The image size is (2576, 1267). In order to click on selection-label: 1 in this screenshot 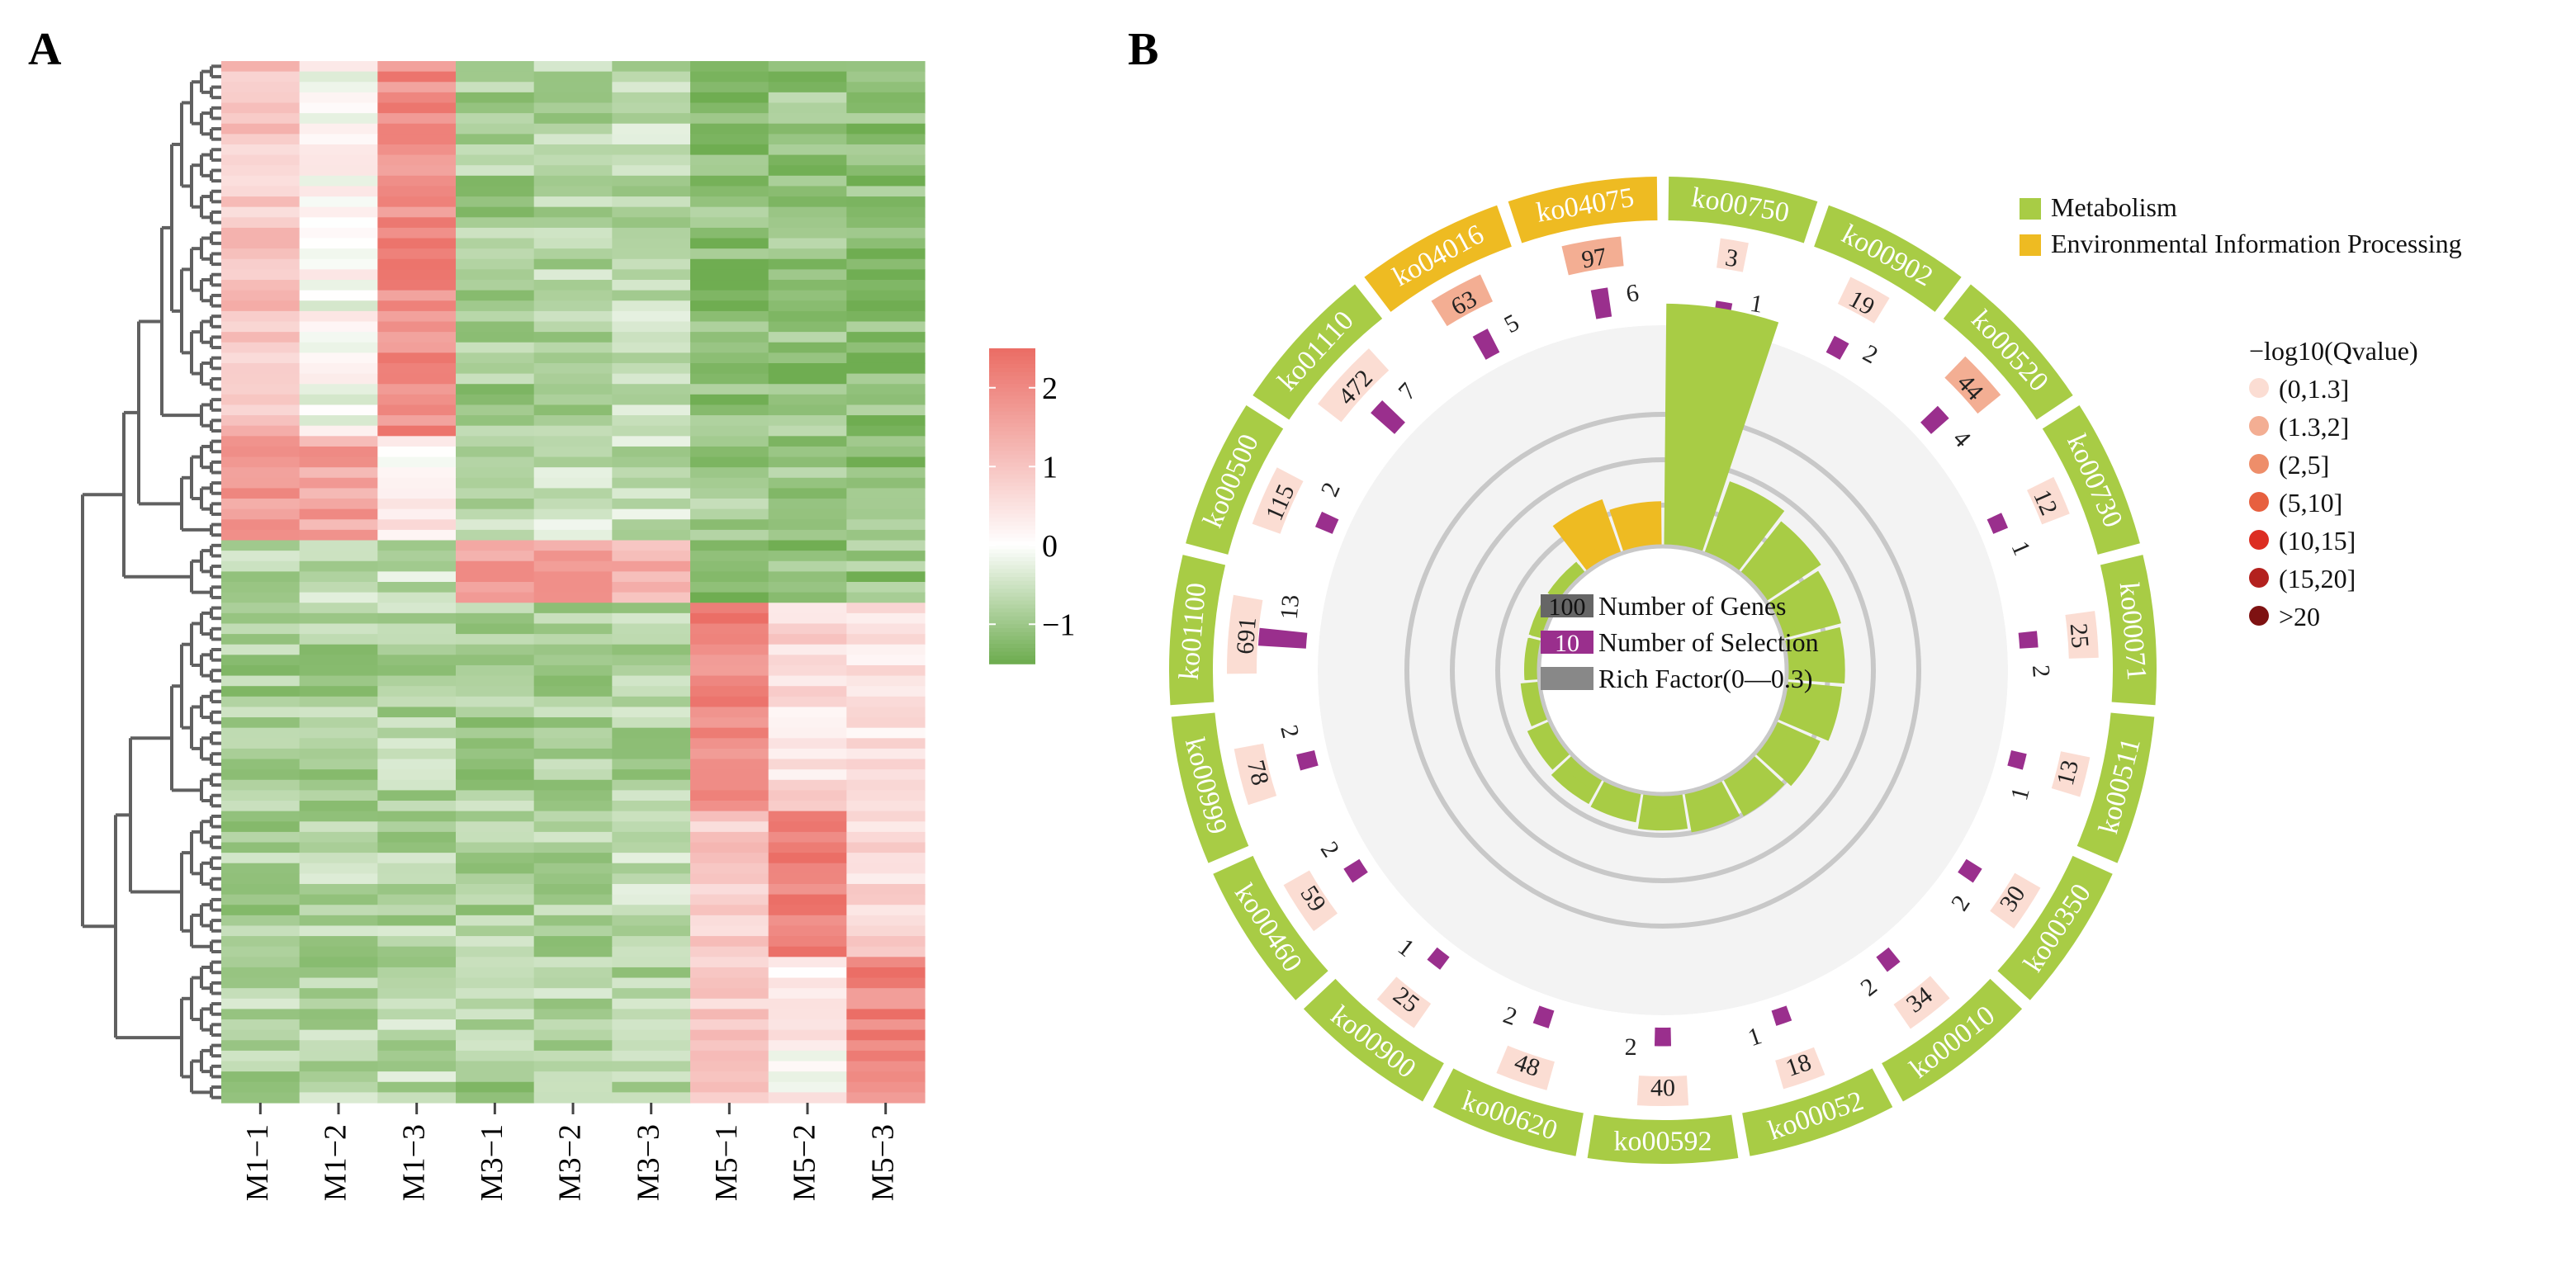, I will do `click(1756, 304)`.